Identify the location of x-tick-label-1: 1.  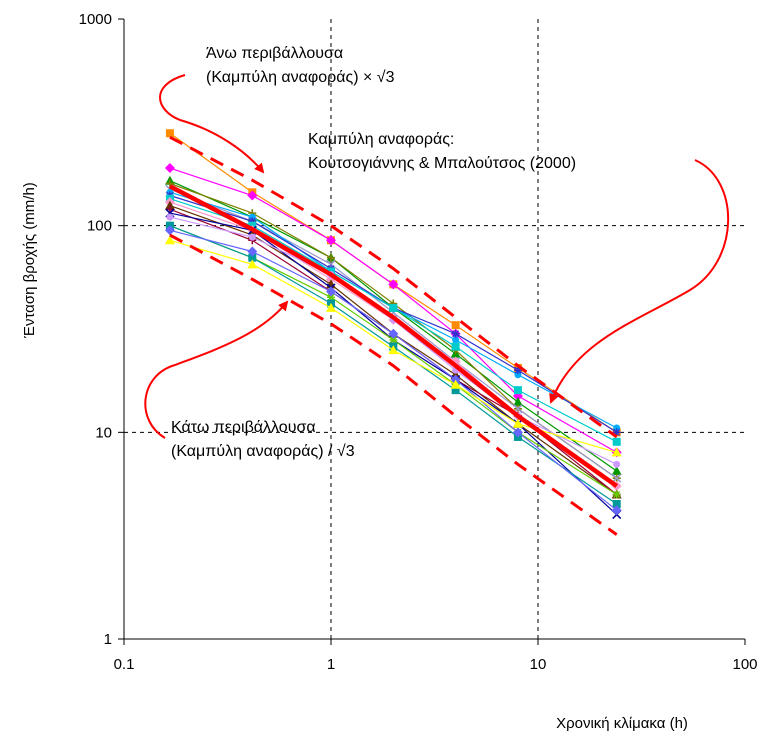
(331, 664).